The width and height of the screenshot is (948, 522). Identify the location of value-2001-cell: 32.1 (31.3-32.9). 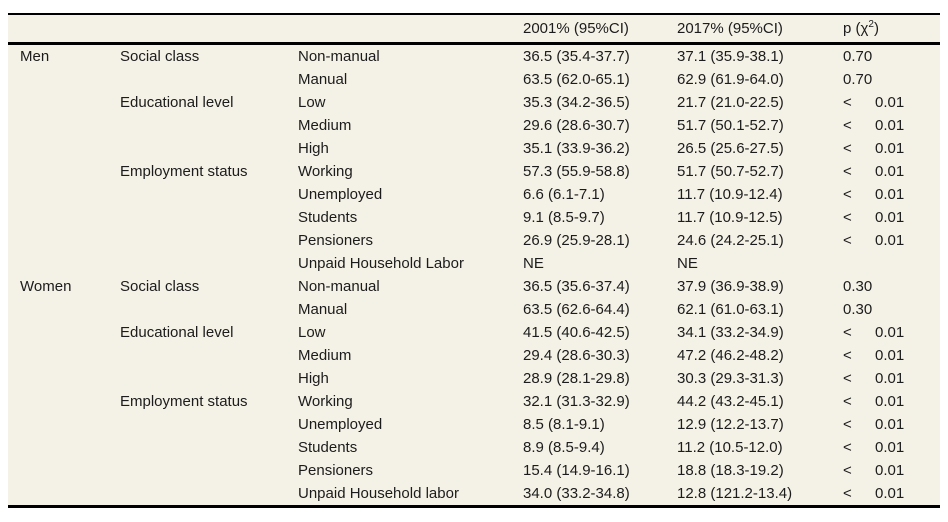
(576, 401).